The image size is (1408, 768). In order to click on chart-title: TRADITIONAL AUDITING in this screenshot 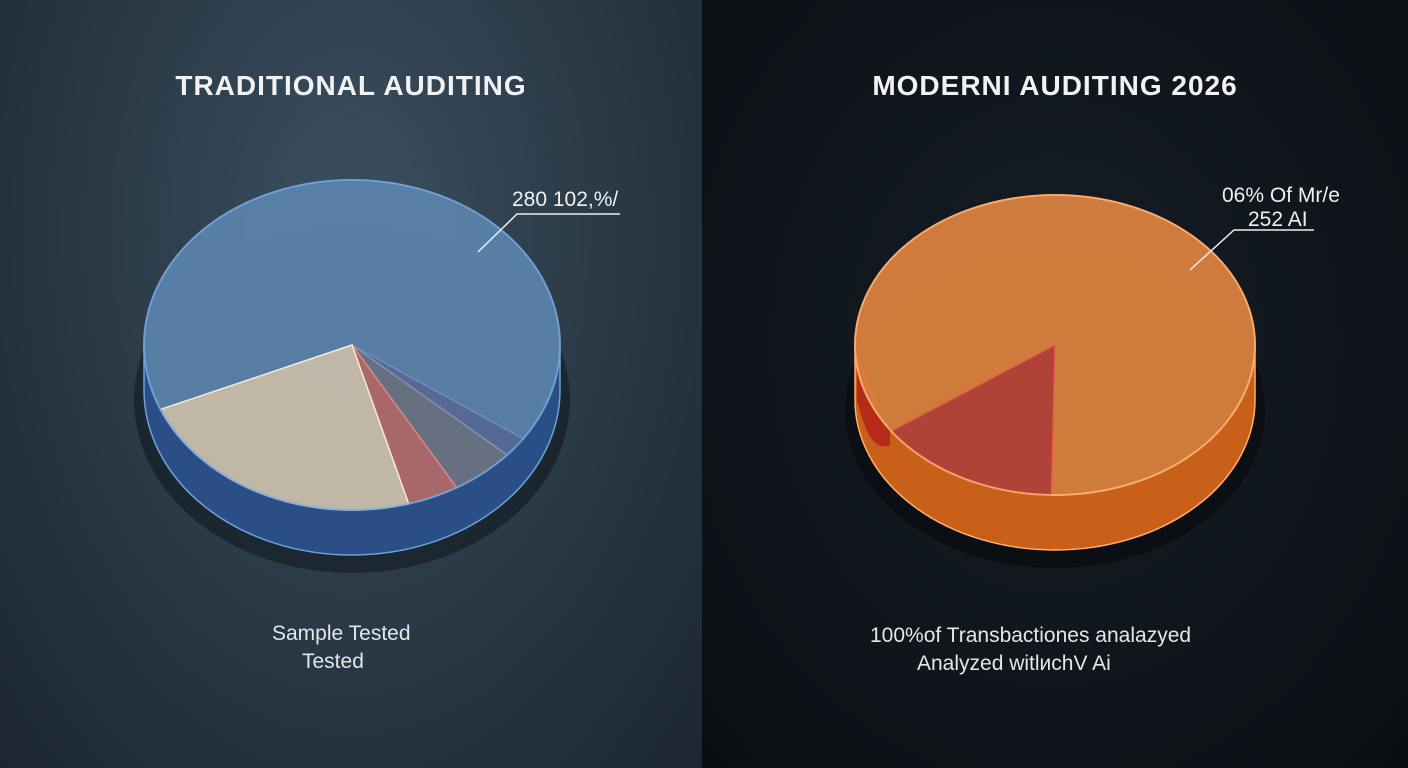, I will do `click(351, 85)`.